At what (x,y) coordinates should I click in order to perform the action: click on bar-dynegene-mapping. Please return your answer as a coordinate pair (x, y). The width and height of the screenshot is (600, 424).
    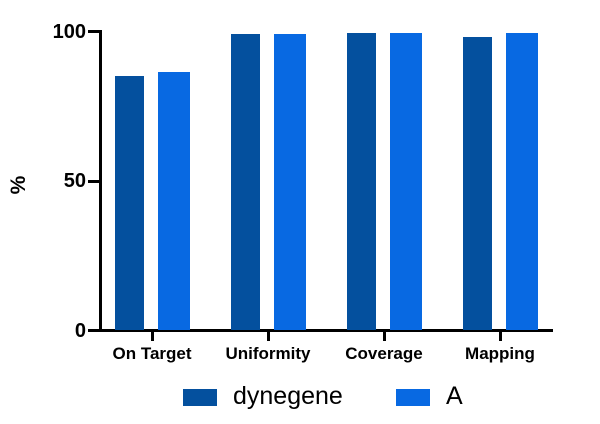
    Looking at the image, I should click on (477, 183).